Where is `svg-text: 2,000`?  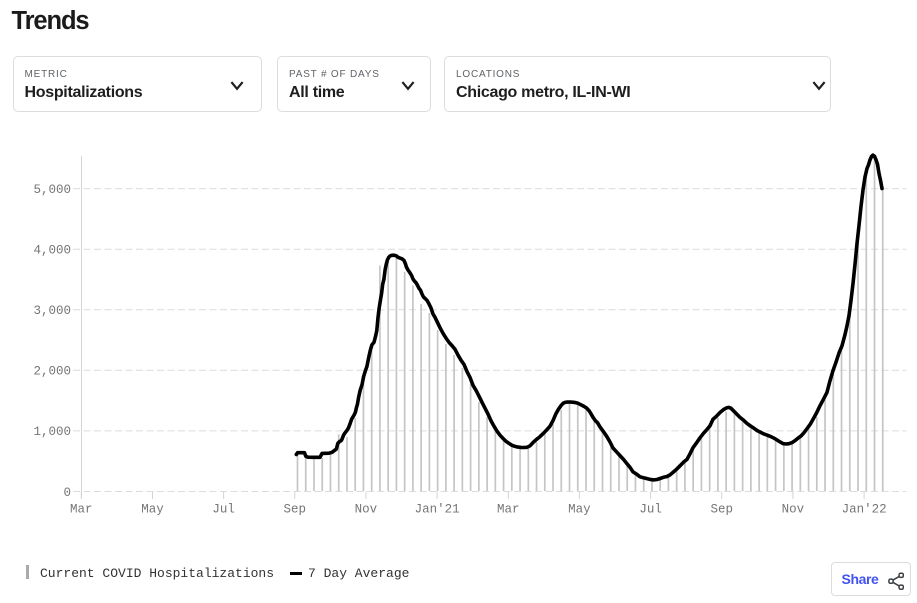 svg-text: 2,000 is located at coordinates (52, 372).